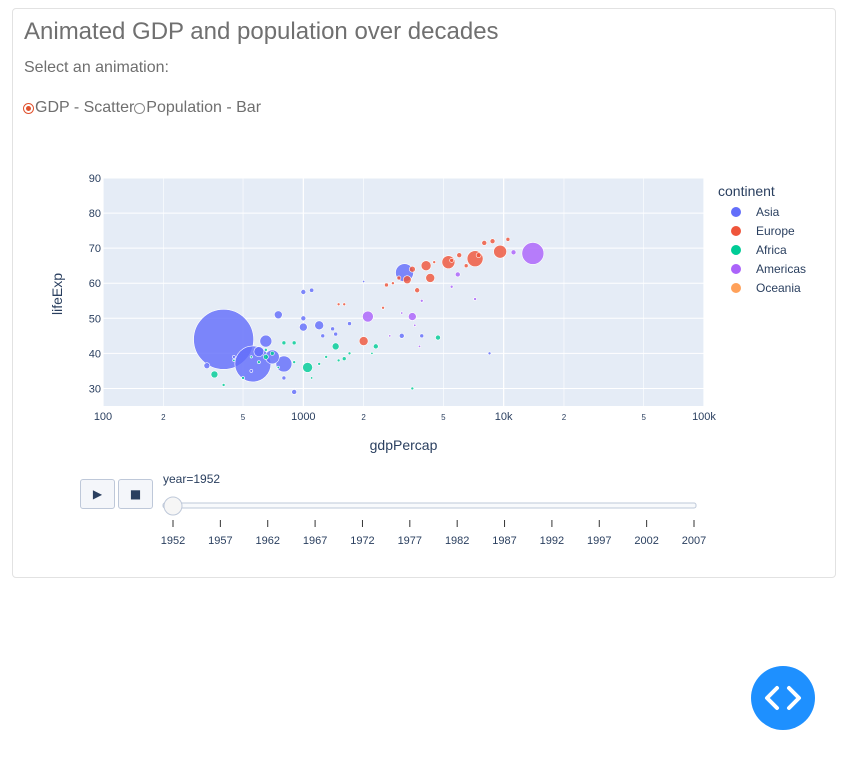  What do you see at coordinates (404, 445) in the screenshot?
I see `x-axis-label: gdpPercap` at bounding box center [404, 445].